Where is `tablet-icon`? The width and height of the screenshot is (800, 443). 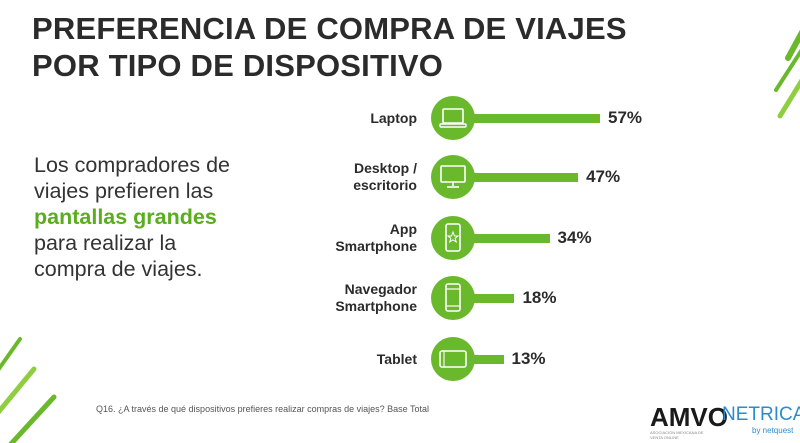 tablet-icon is located at coordinates (453, 359).